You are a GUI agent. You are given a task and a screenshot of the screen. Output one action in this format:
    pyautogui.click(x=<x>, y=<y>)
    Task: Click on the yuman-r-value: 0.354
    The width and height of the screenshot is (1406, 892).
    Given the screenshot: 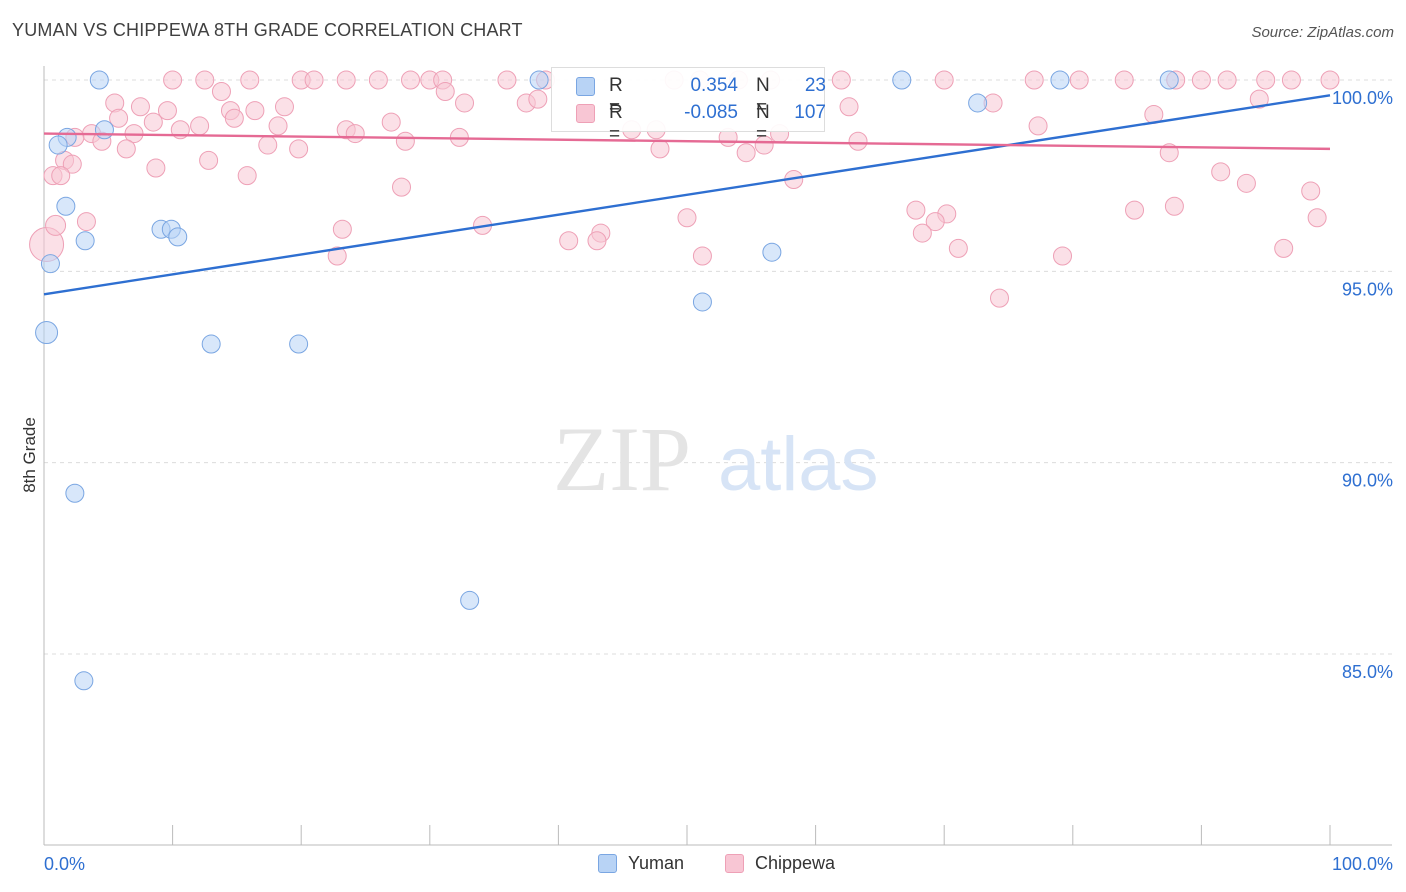 What is the action you would take?
    pyautogui.click(x=714, y=85)
    